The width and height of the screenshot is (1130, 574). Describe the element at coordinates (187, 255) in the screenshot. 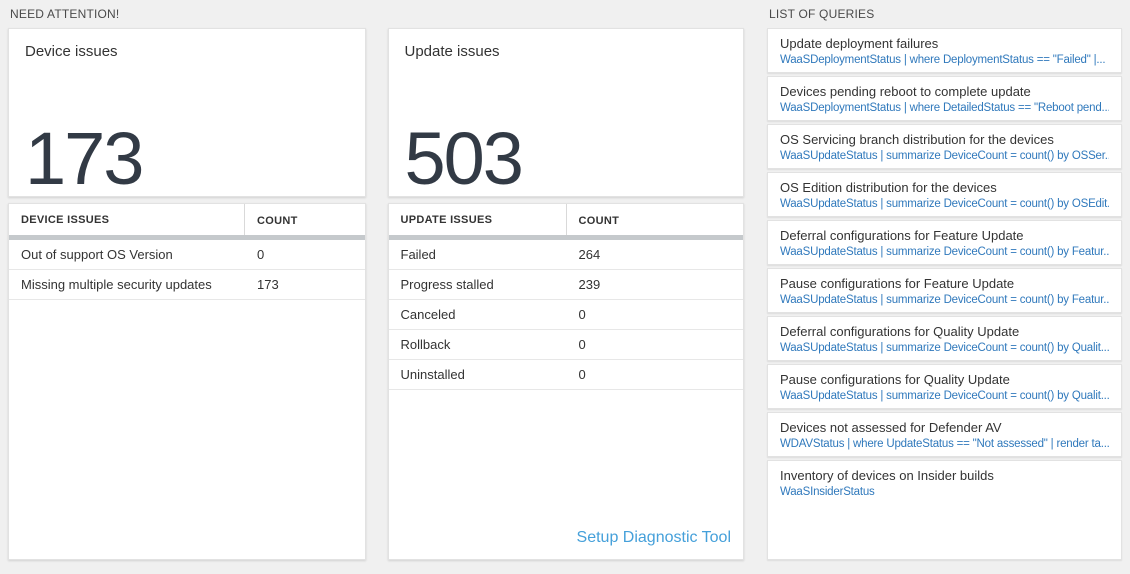

I see `table-row: Out of support OS Version 0` at that location.